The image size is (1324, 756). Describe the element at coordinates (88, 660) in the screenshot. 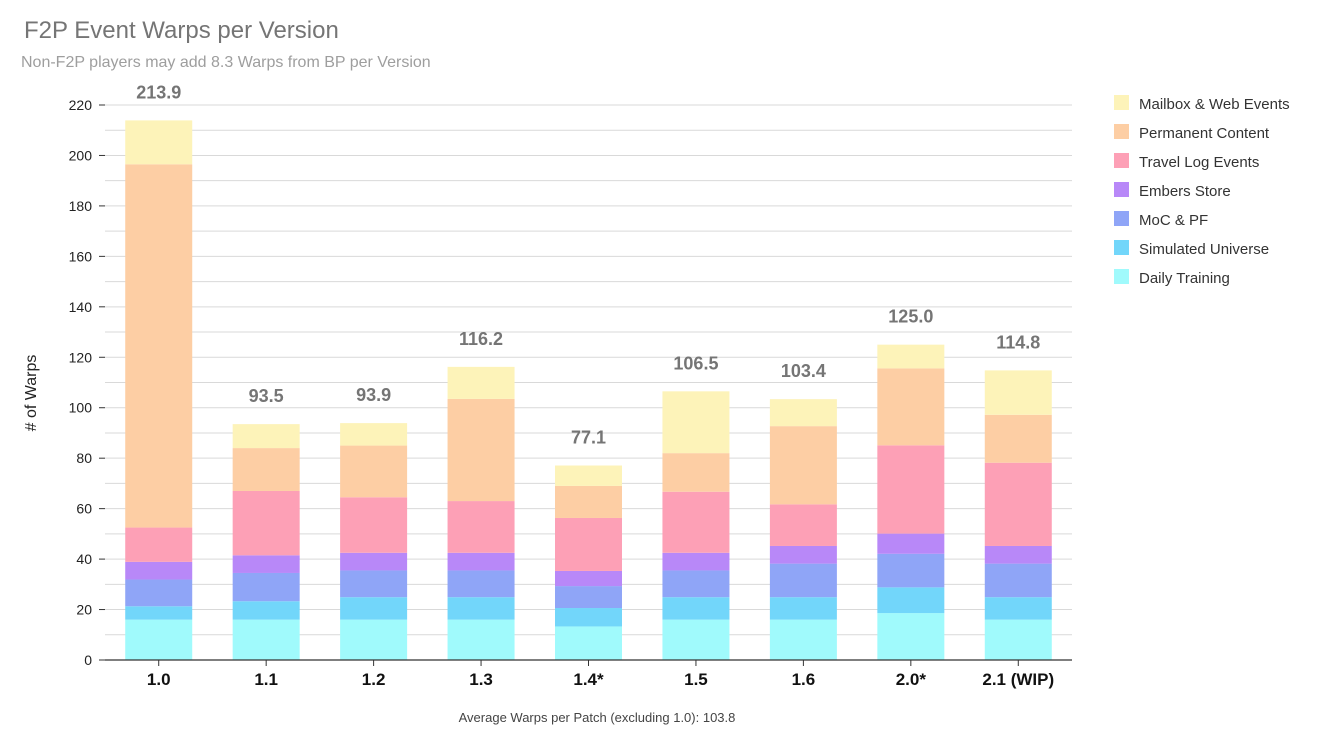

I see `y-tick-label: 0` at that location.